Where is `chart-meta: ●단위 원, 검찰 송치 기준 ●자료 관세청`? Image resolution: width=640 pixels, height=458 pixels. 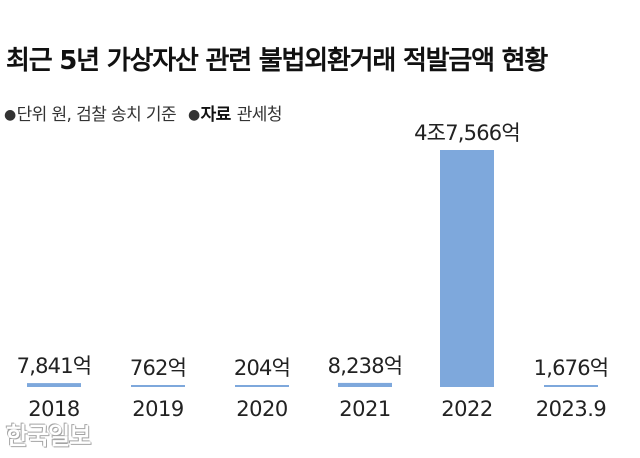
chart-meta: ●단위 원, 검찰 송치 기준 ●자료 관세청 is located at coordinates (143, 112).